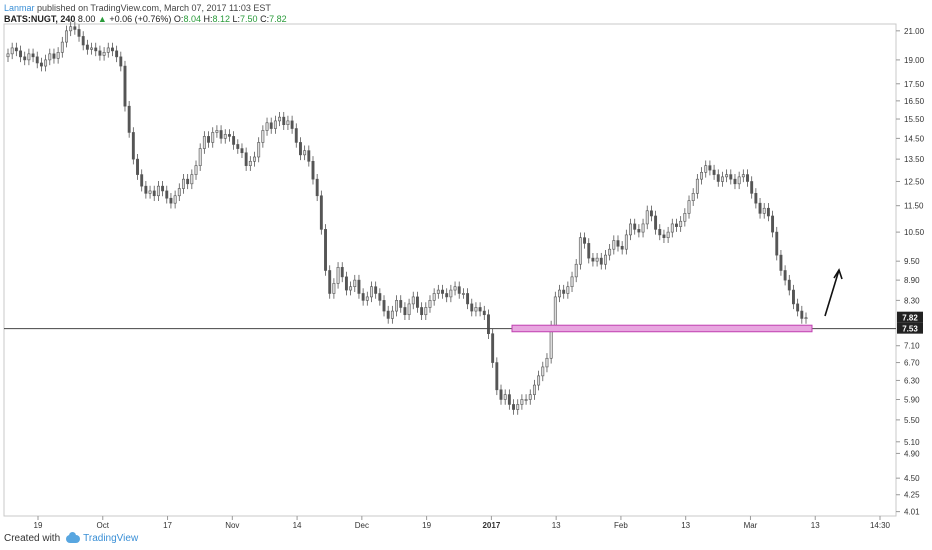 The width and height of the screenshot is (932, 550). I want to click on price-tag, so click(910, 328).